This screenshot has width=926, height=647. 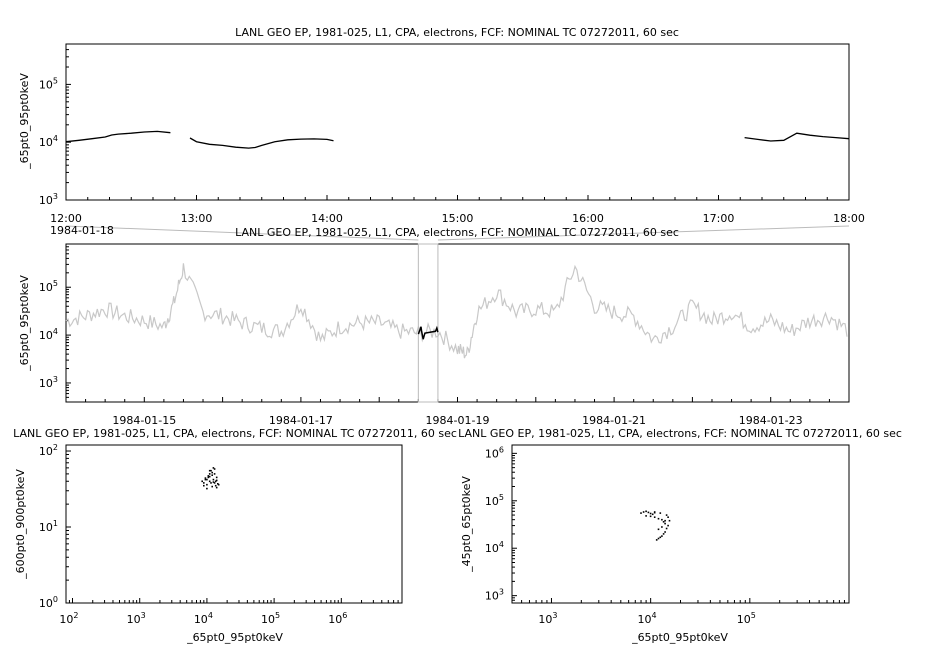 I want to click on x-tick-label: 10⁵, so click(x=270, y=618).